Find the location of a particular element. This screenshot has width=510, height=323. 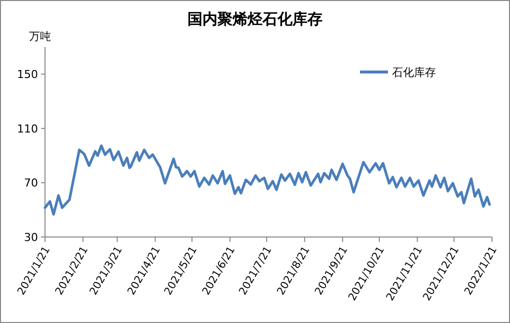

y-tick-label: 150 is located at coordinates (27, 75).